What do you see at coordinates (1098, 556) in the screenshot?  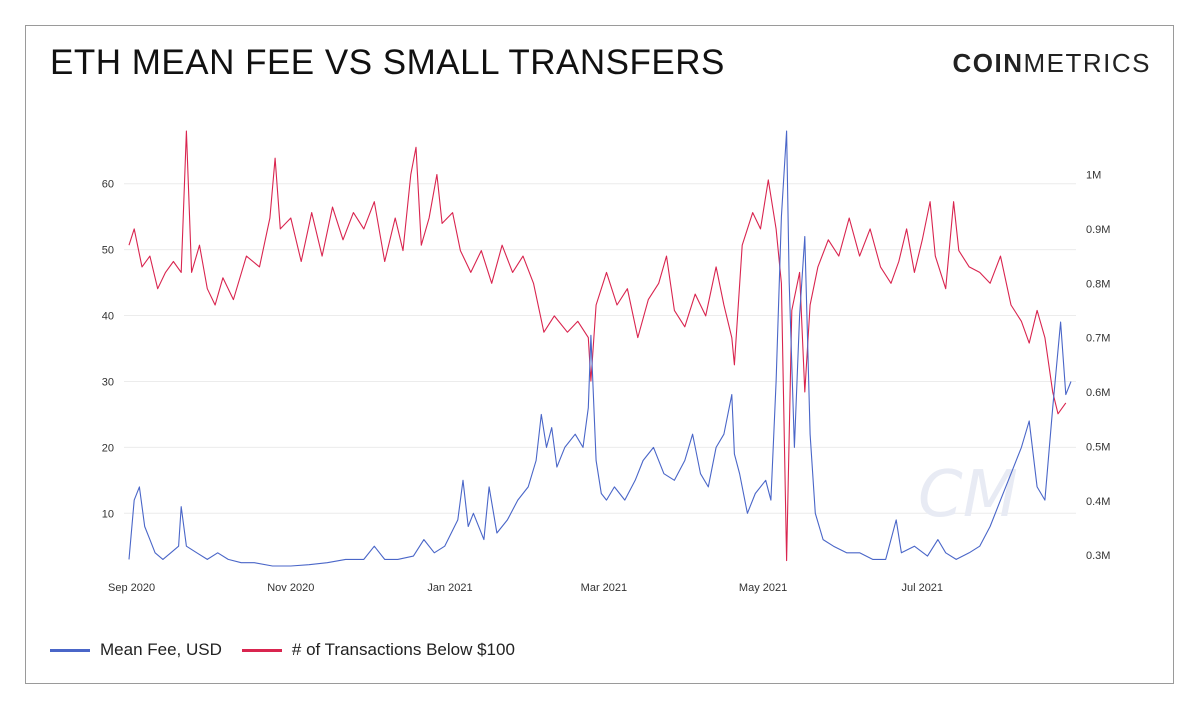 I see `y-right-tick-0: 0.3M` at bounding box center [1098, 556].